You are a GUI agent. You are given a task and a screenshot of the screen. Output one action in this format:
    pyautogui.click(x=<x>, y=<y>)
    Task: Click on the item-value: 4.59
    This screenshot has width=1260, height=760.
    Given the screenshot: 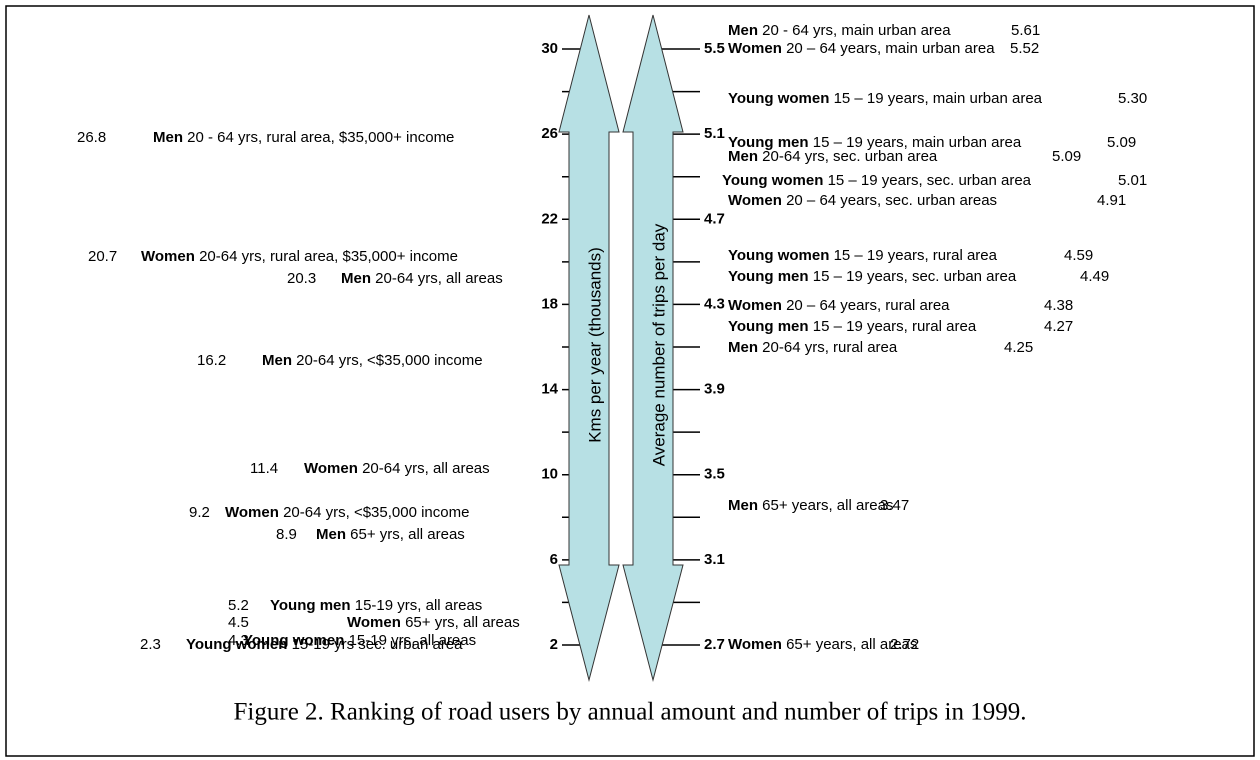 What is the action you would take?
    pyautogui.click(x=1078, y=255)
    